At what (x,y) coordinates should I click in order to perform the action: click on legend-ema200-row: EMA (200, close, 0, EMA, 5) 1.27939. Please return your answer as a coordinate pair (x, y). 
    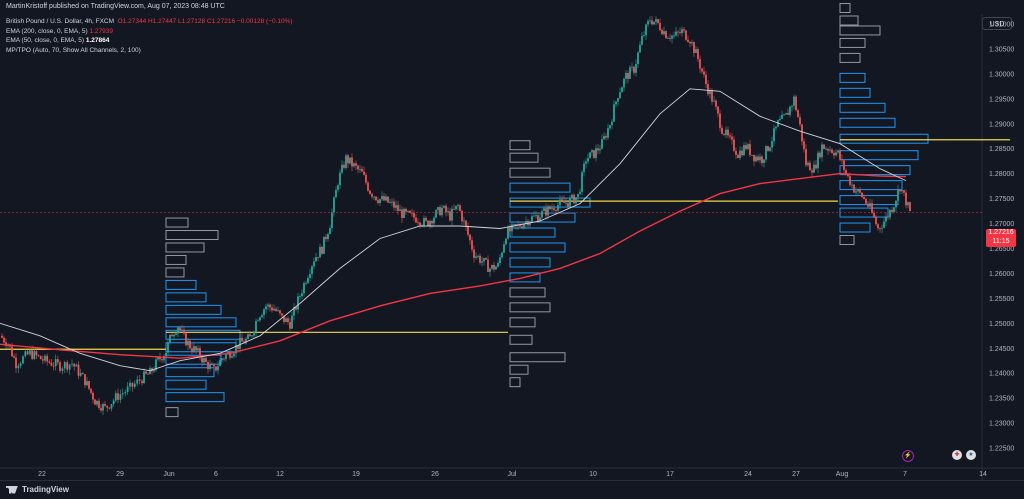
    Looking at the image, I should click on (149, 32).